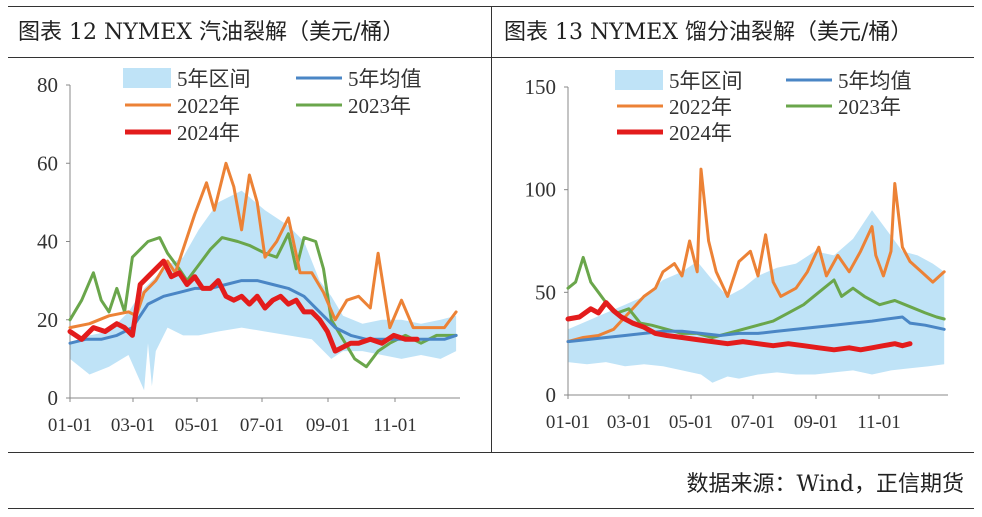 This screenshot has width=982, height=517. Describe the element at coordinates (708, 32) in the screenshot. I see `chart-title-distillate: 图表 13 NYMEX 馏分油裂解（美元/桶）` at that location.